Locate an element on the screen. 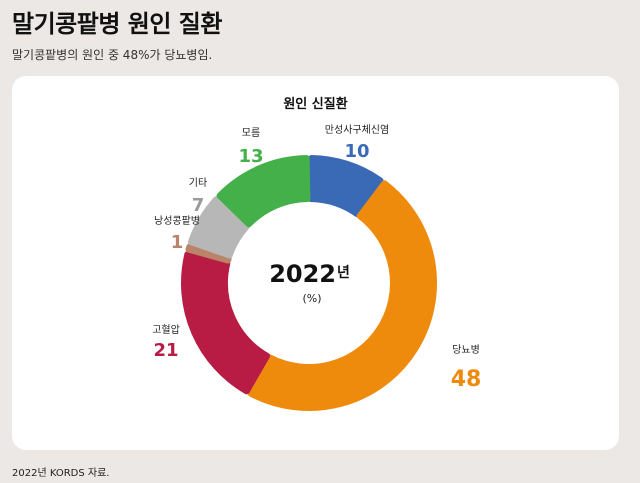 This screenshot has width=640, height=483. slice-label-name-4: 낭성콩팥병 is located at coordinates (177, 221).